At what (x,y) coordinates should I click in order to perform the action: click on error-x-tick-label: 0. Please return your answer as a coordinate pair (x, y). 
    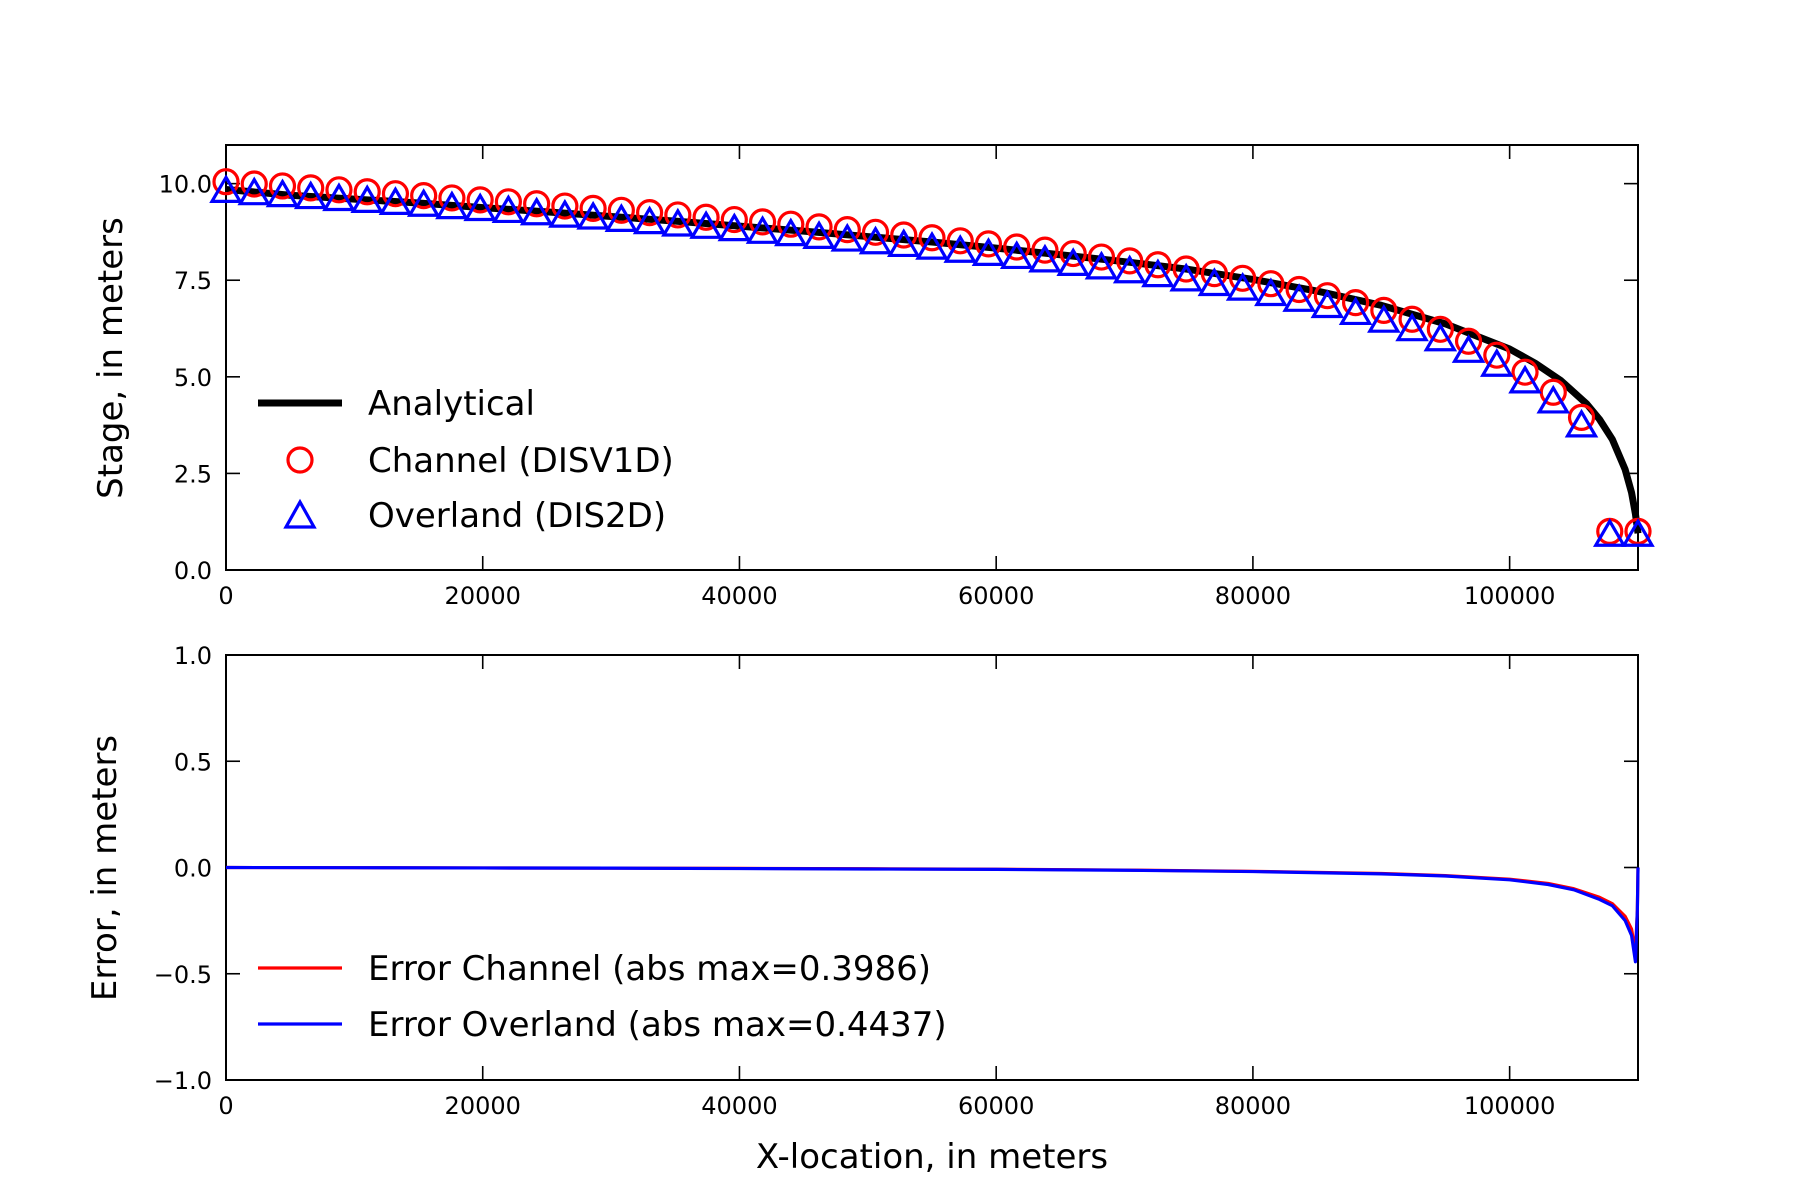
    Looking at the image, I should click on (225, 1106).